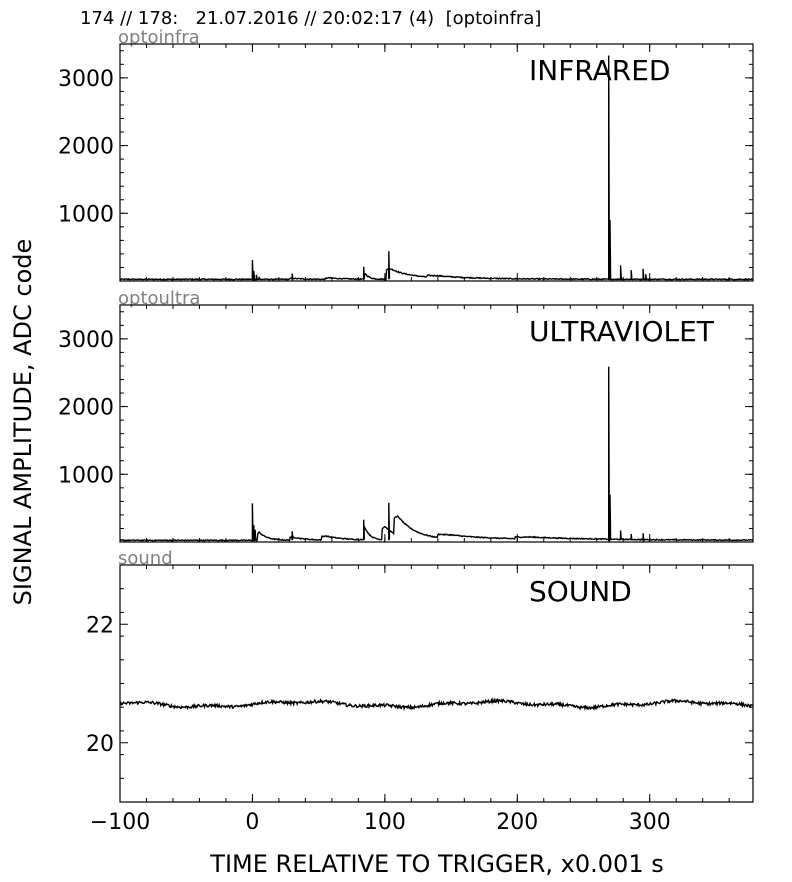 The width and height of the screenshot is (792, 882). Describe the element at coordinates (436, 704) in the screenshot. I see `series-line-sound` at that location.